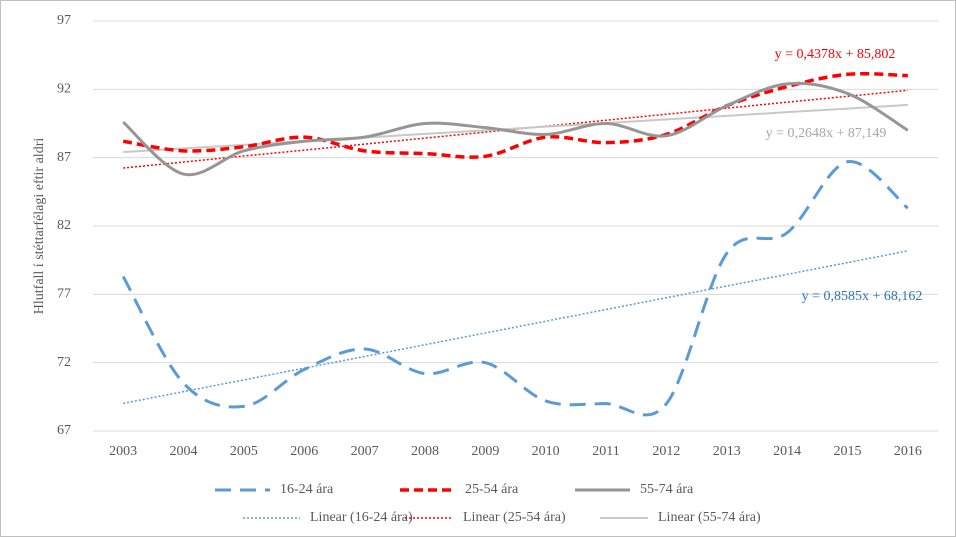 The height and width of the screenshot is (537, 956). What do you see at coordinates (307, 489) in the screenshot?
I see `legend-label: 16-24 ára` at bounding box center [307, 489].